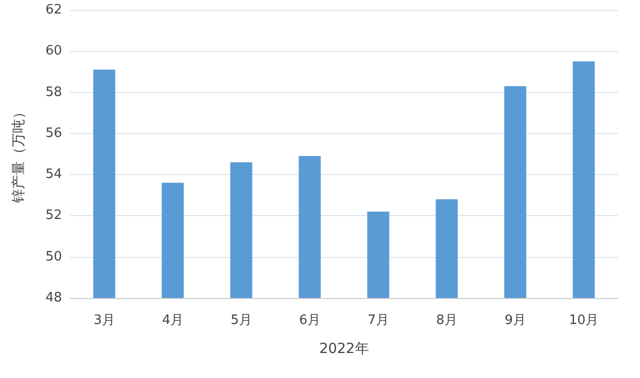 This screenshot has height=378, width=640. What do you see at coordinates (173, 320) in the screenshot?
I see `x-tick-label: 4月` at bounding box center [173, 320].